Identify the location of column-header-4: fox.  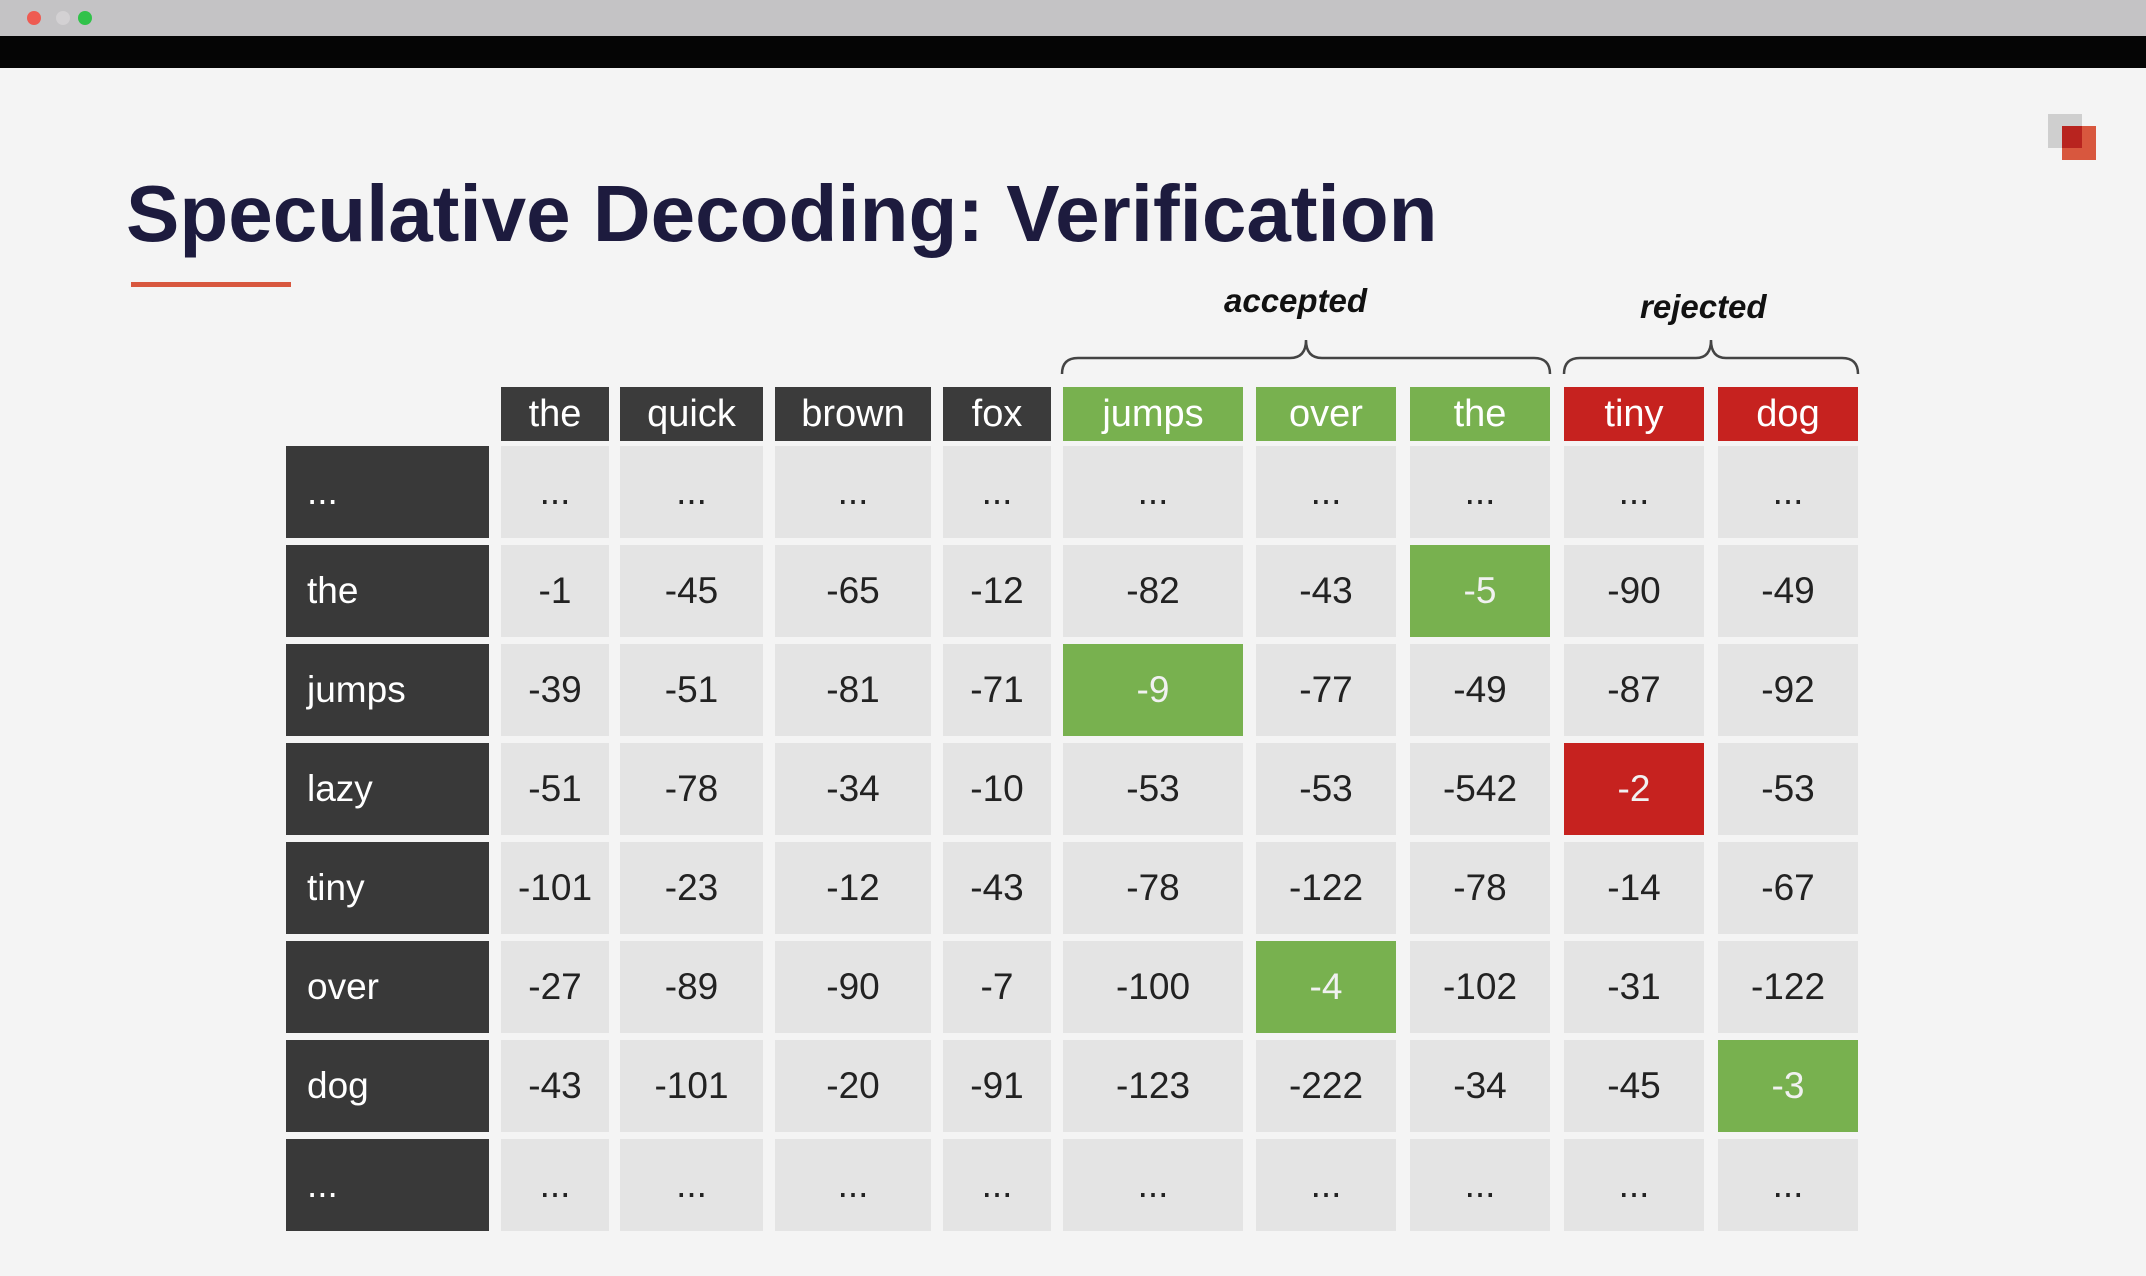
(997, 414).